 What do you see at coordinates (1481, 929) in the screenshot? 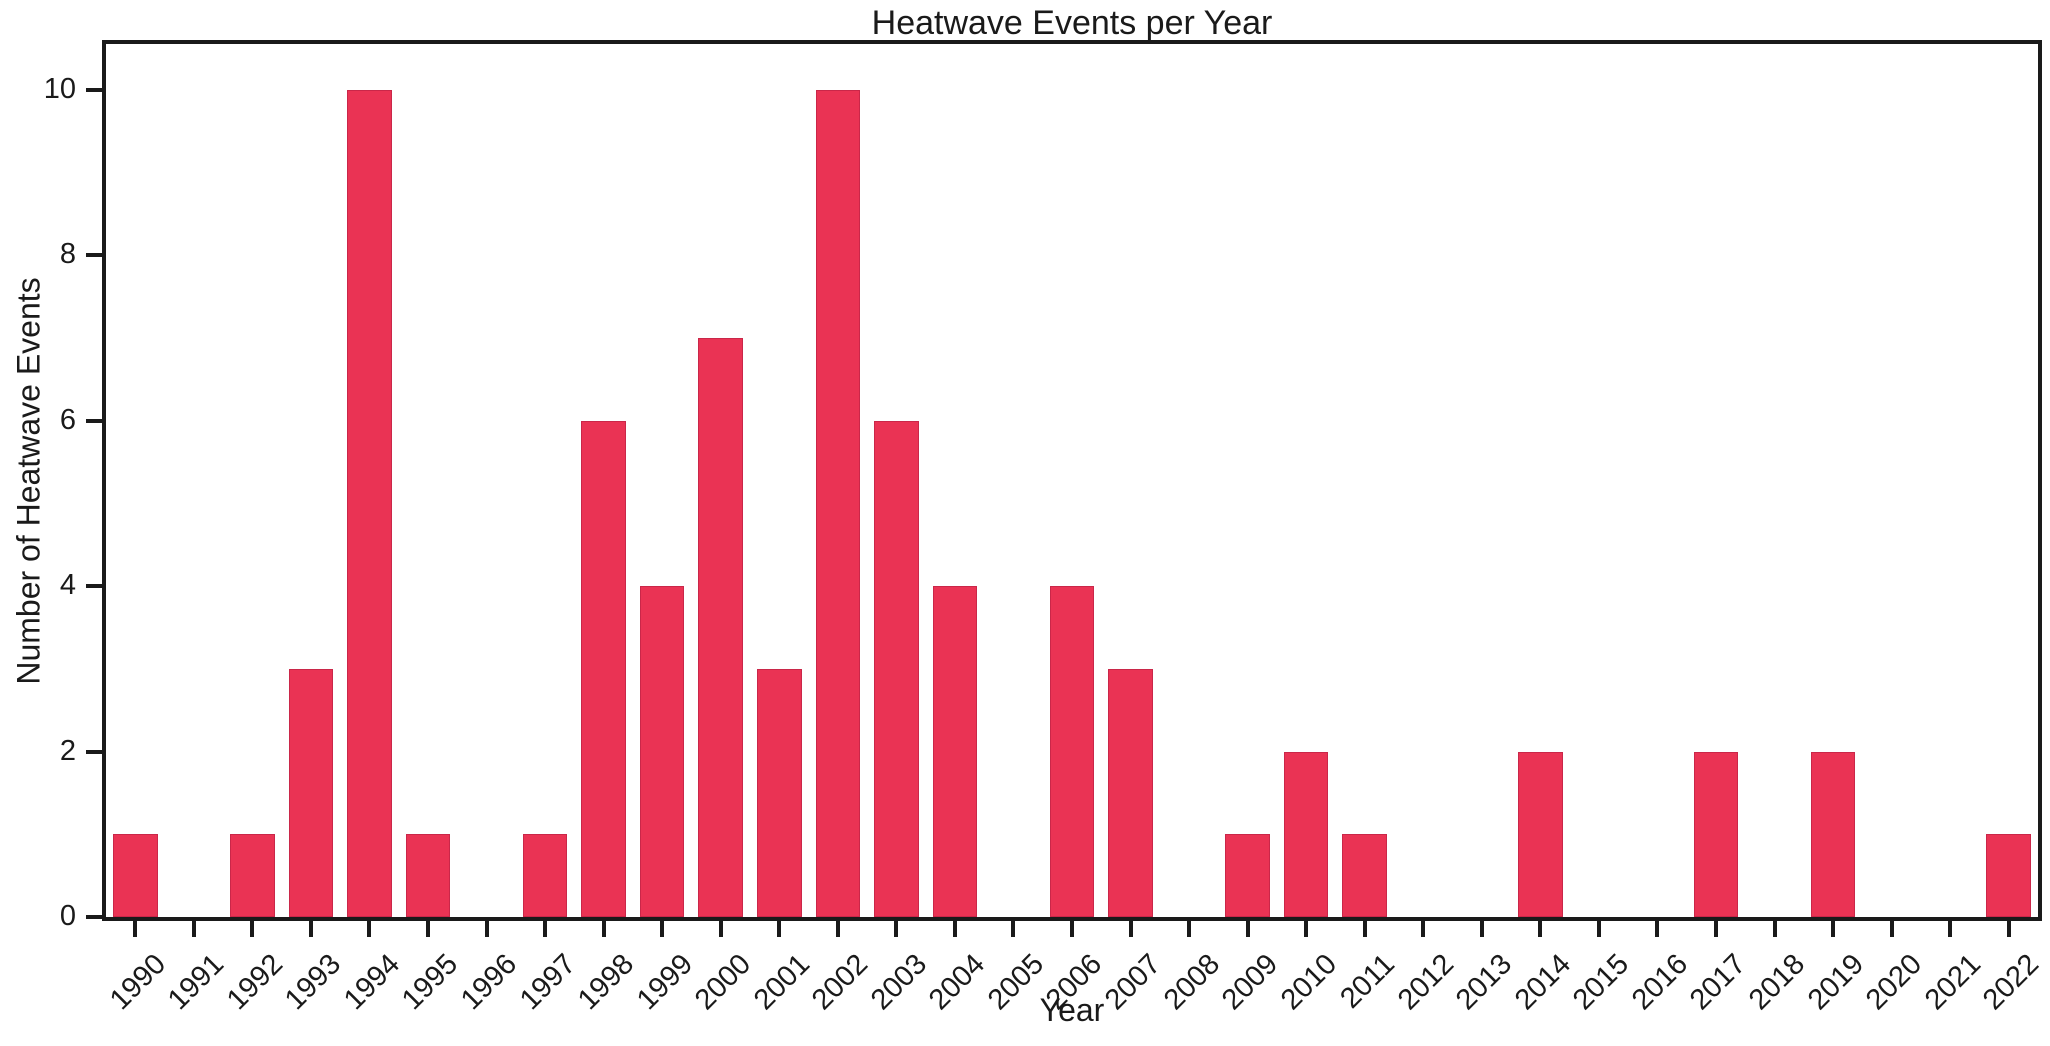
I see `x-tick-2013` at bounding box center [1481, 929].